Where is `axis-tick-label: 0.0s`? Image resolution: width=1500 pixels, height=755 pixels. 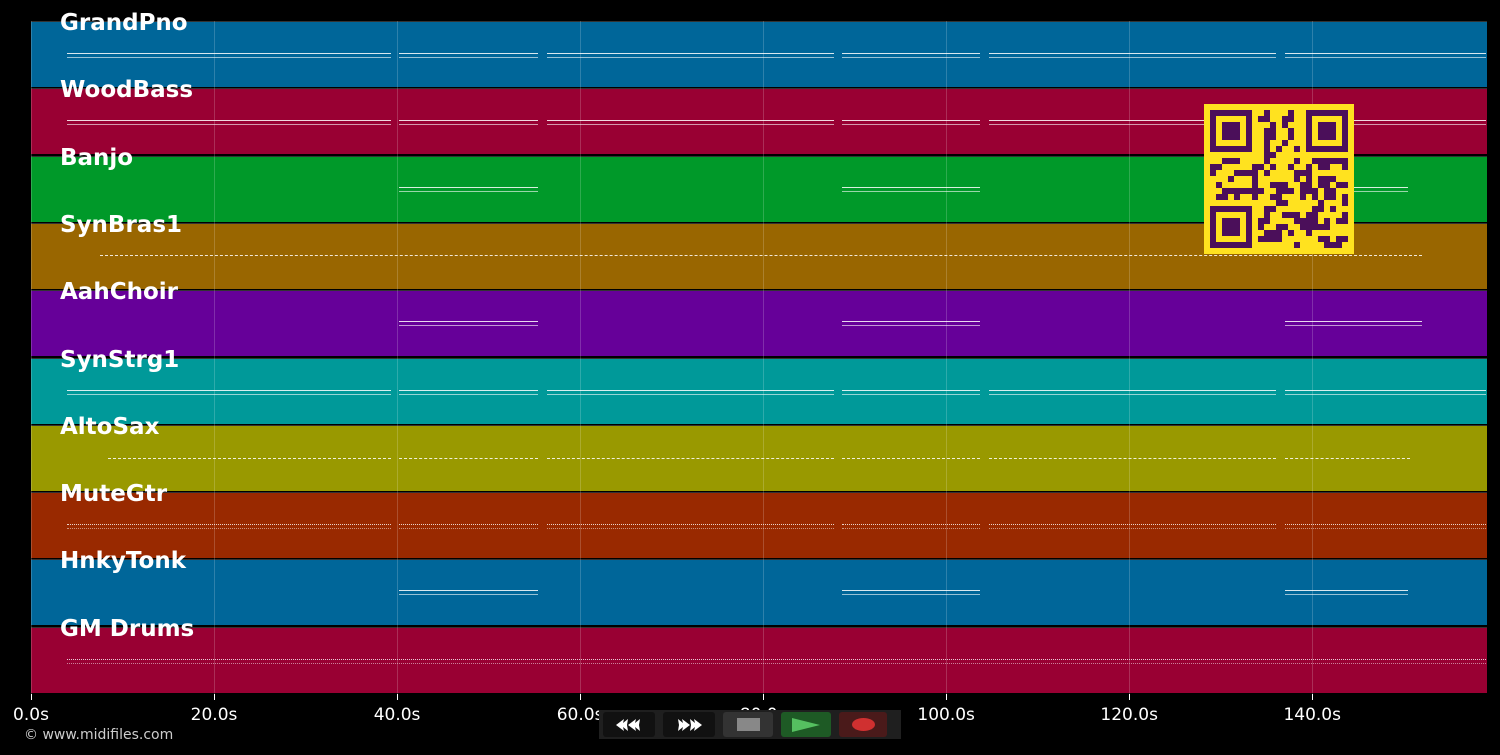 axis-tick-label: 0.0s is located at coordinates (31, 715).